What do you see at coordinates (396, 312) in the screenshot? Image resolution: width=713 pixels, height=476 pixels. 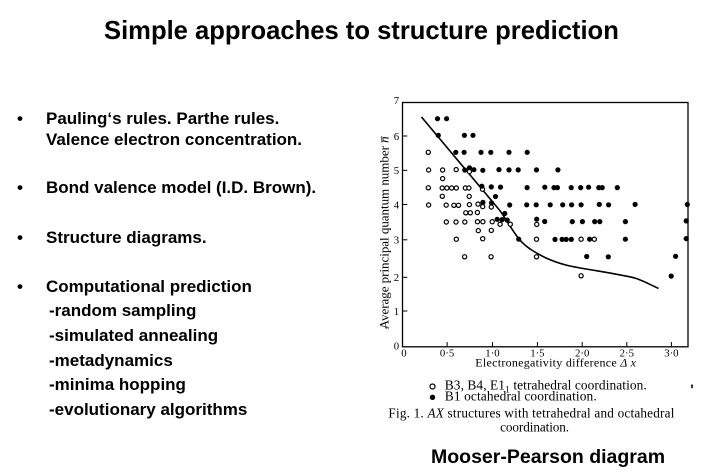 I see `svg-text: 1` at bounding box center [396, 312].